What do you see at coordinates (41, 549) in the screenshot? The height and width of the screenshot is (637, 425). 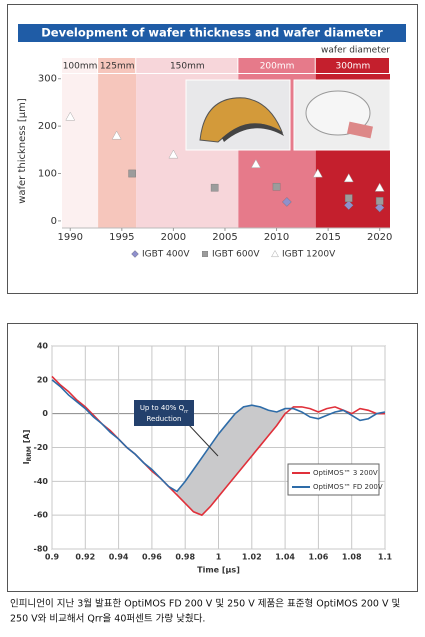 I see `y-tick-label: -80` at bounding box center [41, 549].